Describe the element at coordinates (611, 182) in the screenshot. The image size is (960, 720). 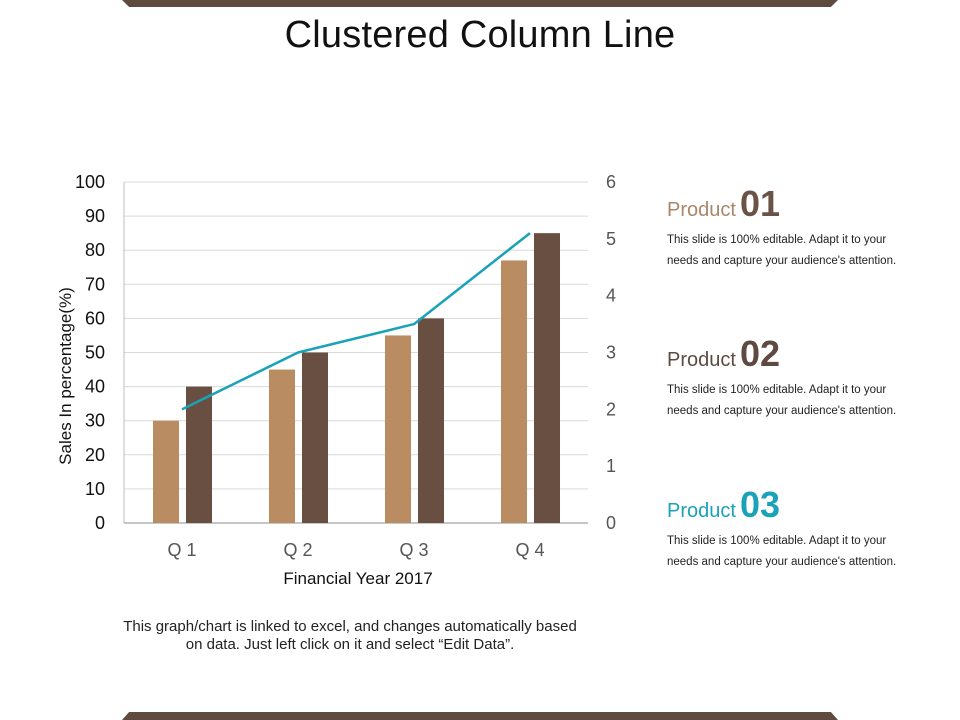
I see `y2-tick-label: 6` at that location.